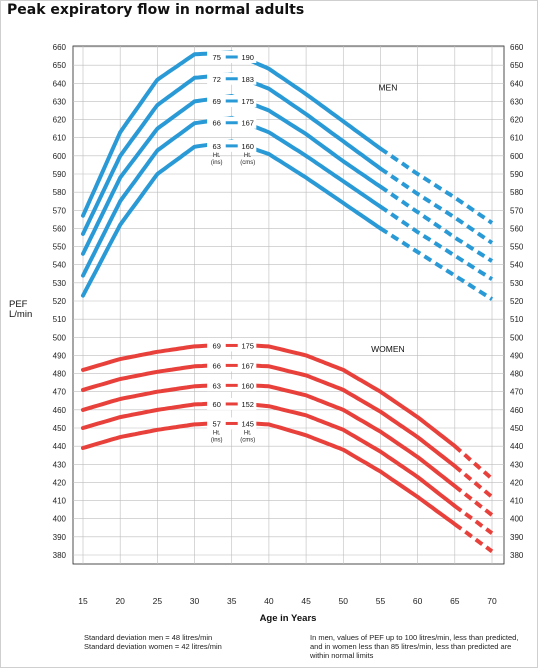 The width and height of the screenshot is (538, 668). Describe the element at coordinates (517, 501) in the screenshot. I see `y-tick-label-right: 410` at that location.